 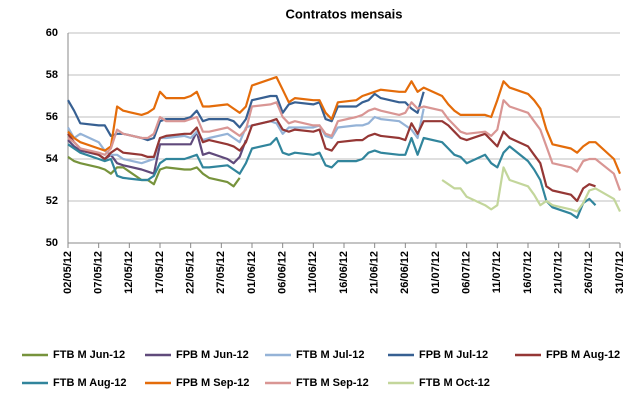 I want to click on legend-label: FTB M Jun-12, so click(x=89, y=355).